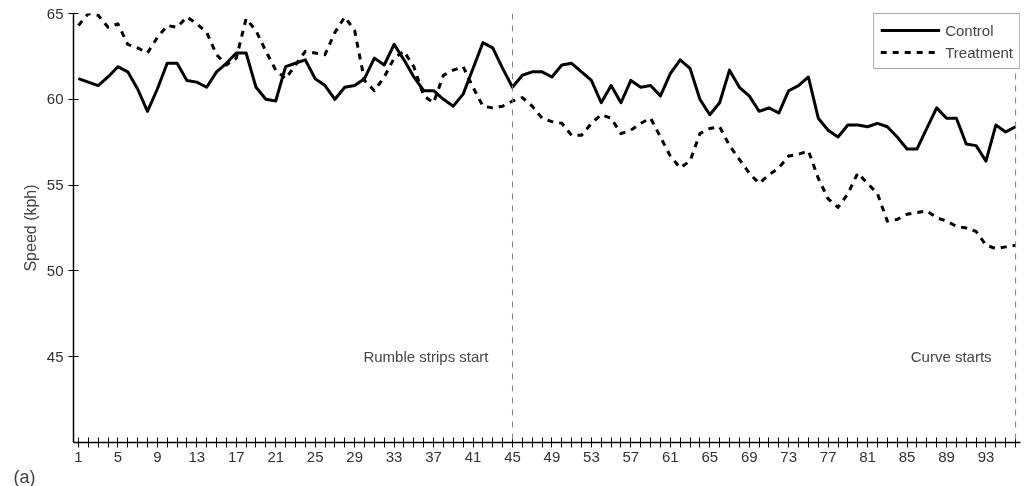 The width and height of the screenshot is (1029, 486). What do you see at coordinates (969, 30) in the screenshot?
I see `legend-label: Control` at bounding box center [969, 30].